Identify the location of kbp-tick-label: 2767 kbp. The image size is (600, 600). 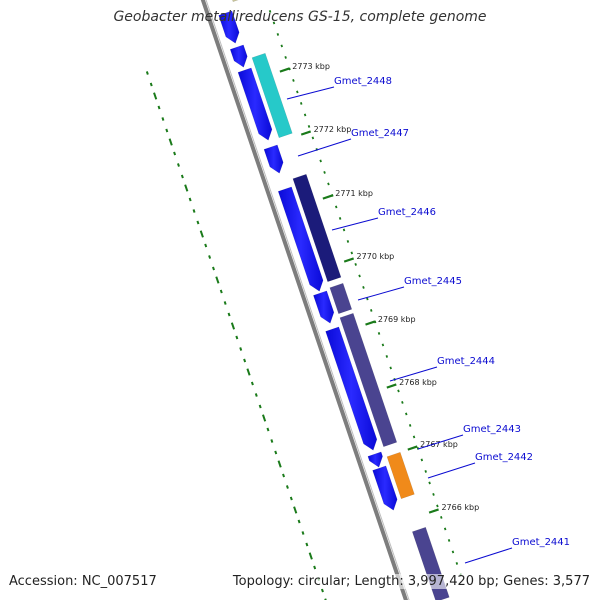
(439, 444).